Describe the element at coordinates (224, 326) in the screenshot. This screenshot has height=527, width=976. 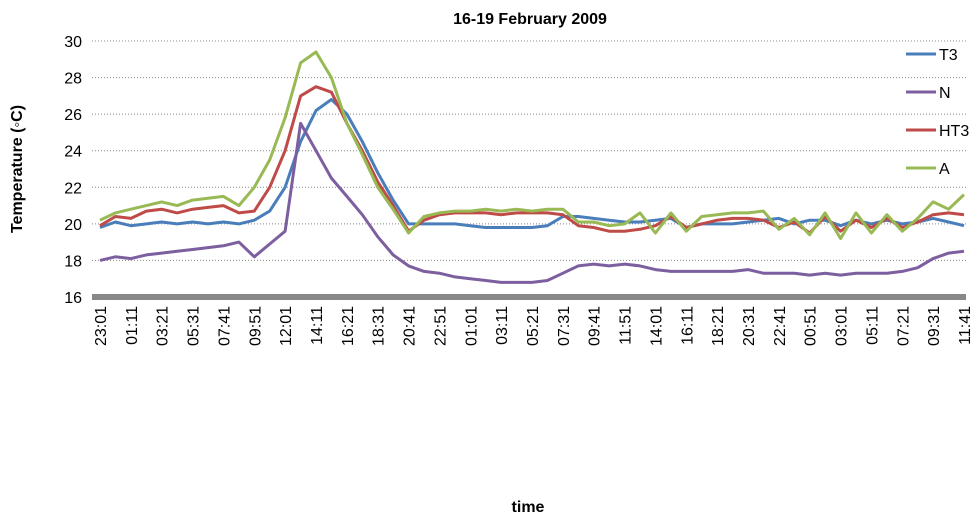
I see `x-tick-label: 07:41` at that location.